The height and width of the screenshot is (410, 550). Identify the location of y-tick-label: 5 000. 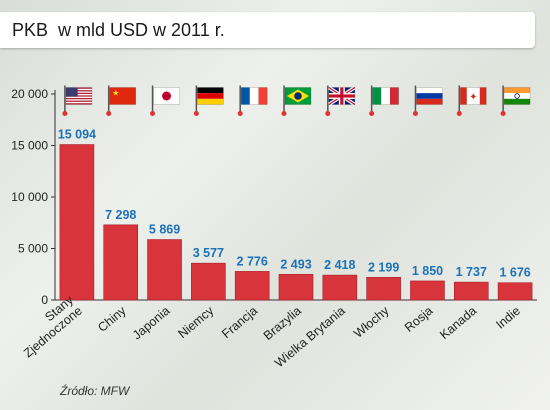
(33, 249).